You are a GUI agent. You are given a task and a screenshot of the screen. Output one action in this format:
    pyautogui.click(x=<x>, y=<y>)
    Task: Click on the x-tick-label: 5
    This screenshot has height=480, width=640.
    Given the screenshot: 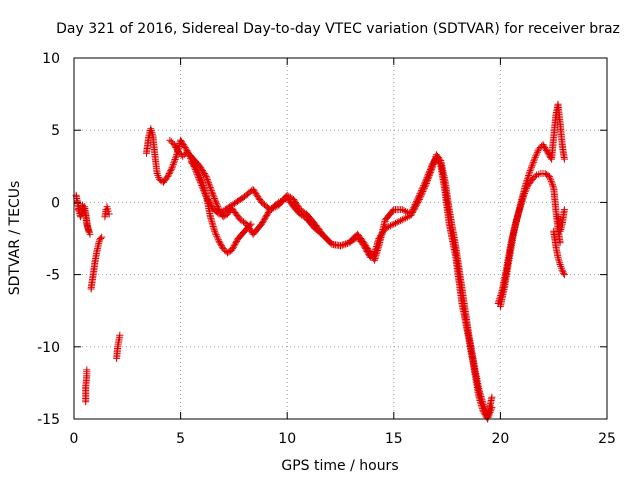 What is the action you would take?
    pyautogui.click(x=180, y=439)
    